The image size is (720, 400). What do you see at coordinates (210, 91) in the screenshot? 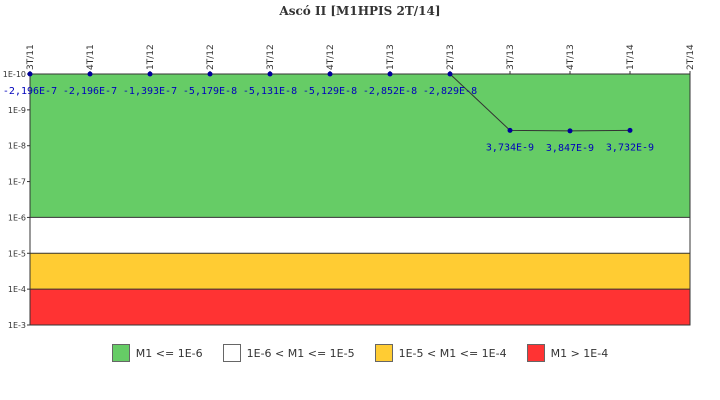
I see `data-label: -5,179E-8` at bounding box center [210, 91].